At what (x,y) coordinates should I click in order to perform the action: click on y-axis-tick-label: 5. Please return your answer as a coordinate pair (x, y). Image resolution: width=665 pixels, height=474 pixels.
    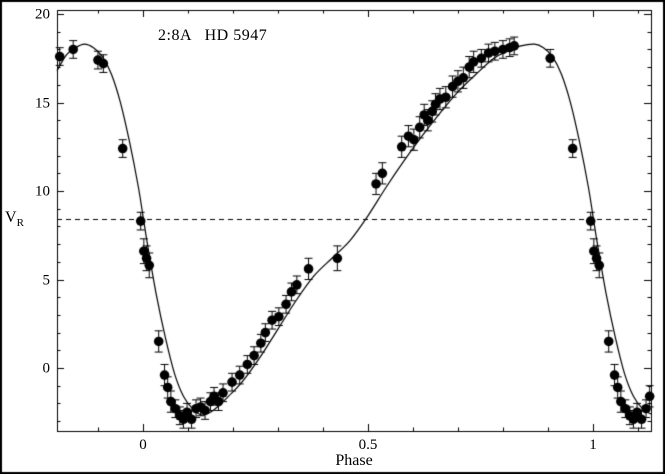
    Looking at the image, I should click on (46, 280).